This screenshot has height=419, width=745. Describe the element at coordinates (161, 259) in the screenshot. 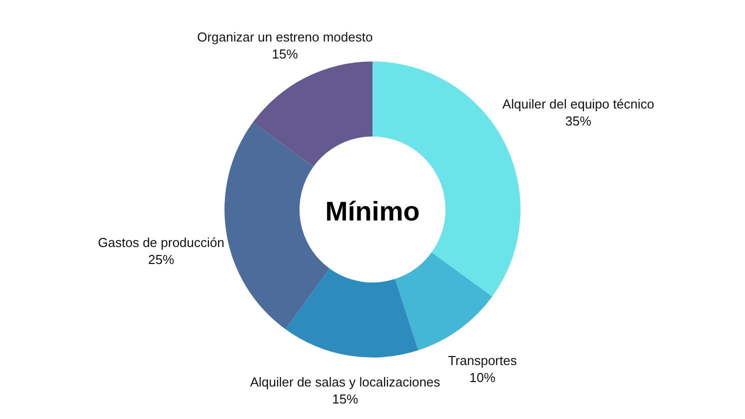

I see `data-label: 25%` at that location.